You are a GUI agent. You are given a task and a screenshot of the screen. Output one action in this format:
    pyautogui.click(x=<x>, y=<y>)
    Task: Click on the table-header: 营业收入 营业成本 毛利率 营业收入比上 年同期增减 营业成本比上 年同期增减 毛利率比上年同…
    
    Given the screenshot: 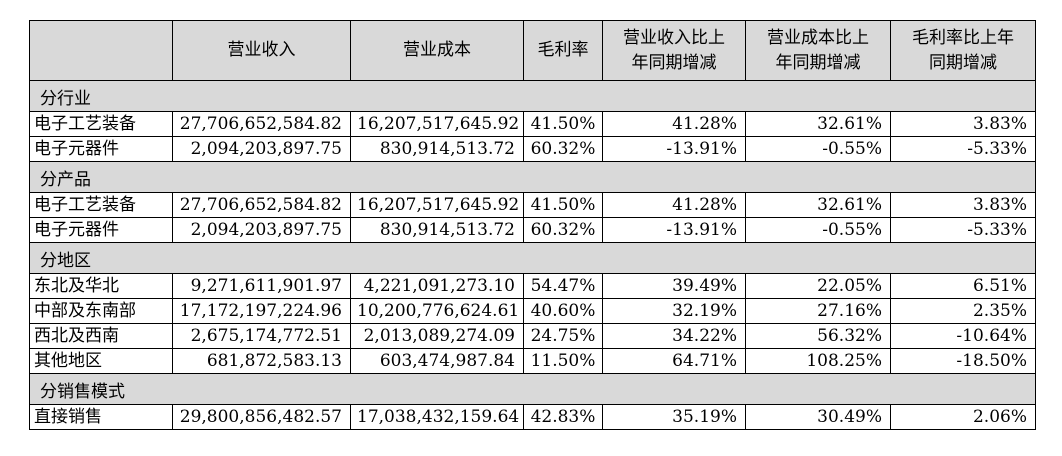 What is the action you would take?
    pyautogui.click(x=532, y=50)
    